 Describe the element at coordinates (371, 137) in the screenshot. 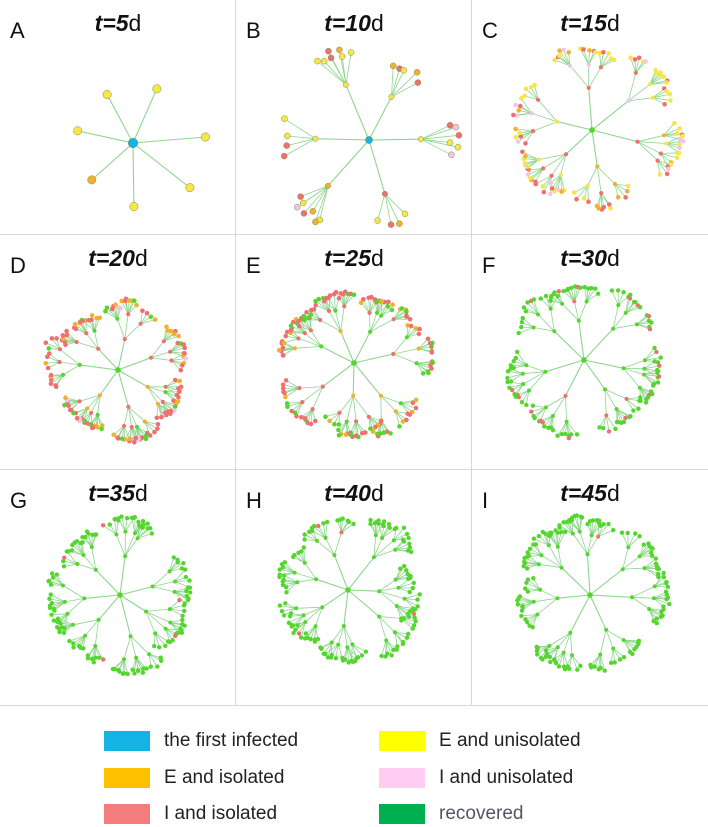

I see `tree-edges` at that location.